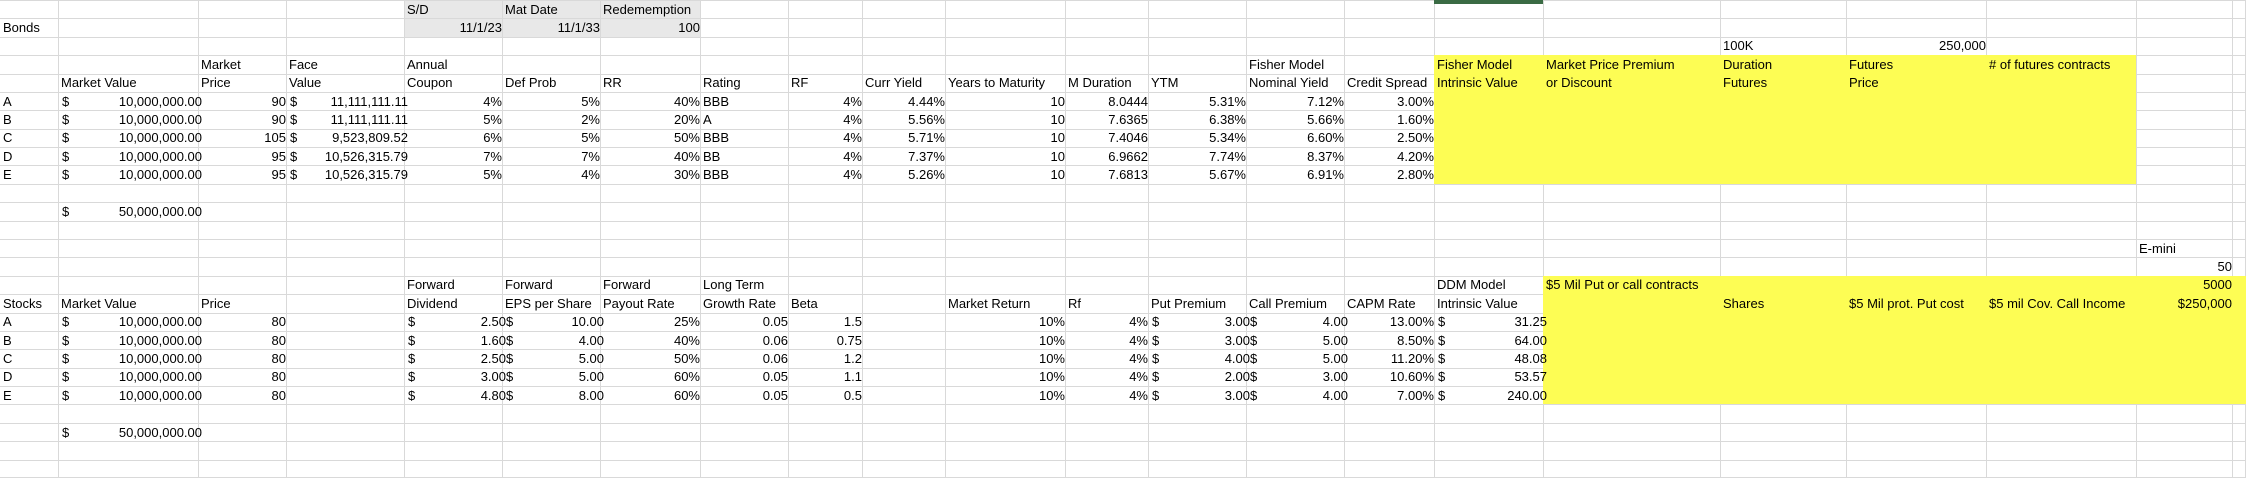  Describe the element at coordinates (349, 119) in the screenshot. I see `bond-row-B-face-value: $11,111,111.11` at that location.